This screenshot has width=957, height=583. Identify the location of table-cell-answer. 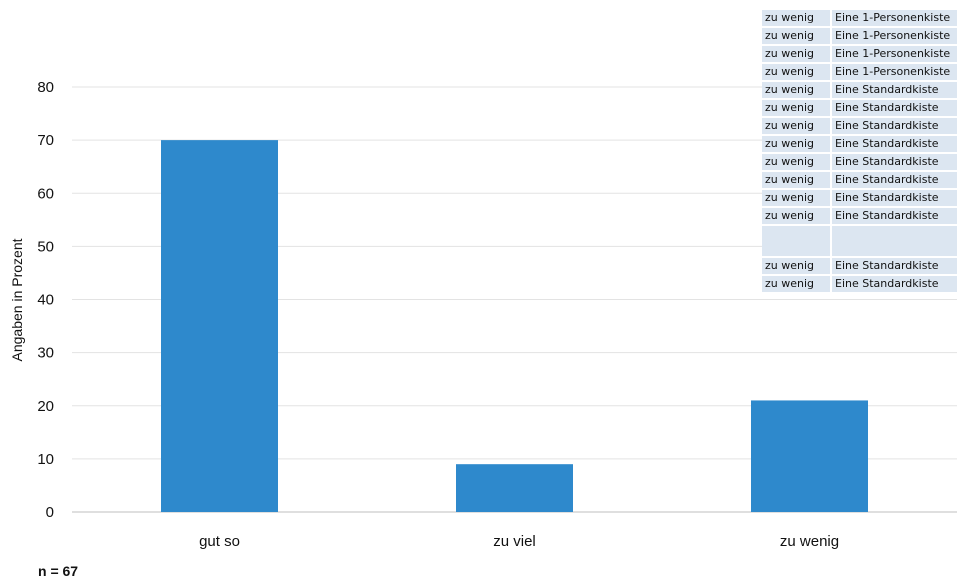
(797, 241).